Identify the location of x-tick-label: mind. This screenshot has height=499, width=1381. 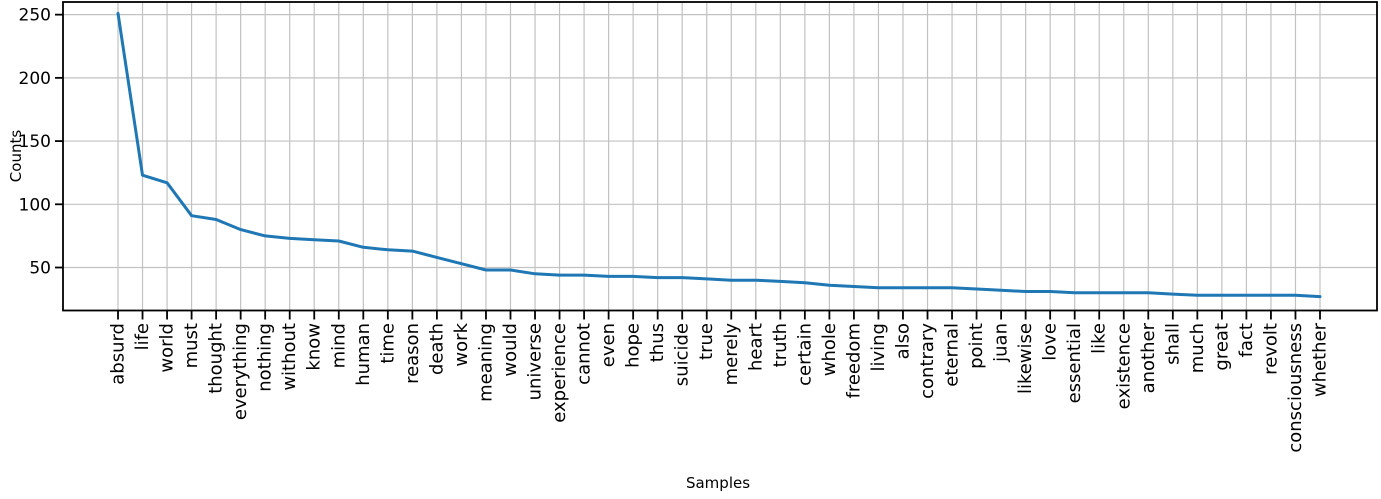
(338, 345).